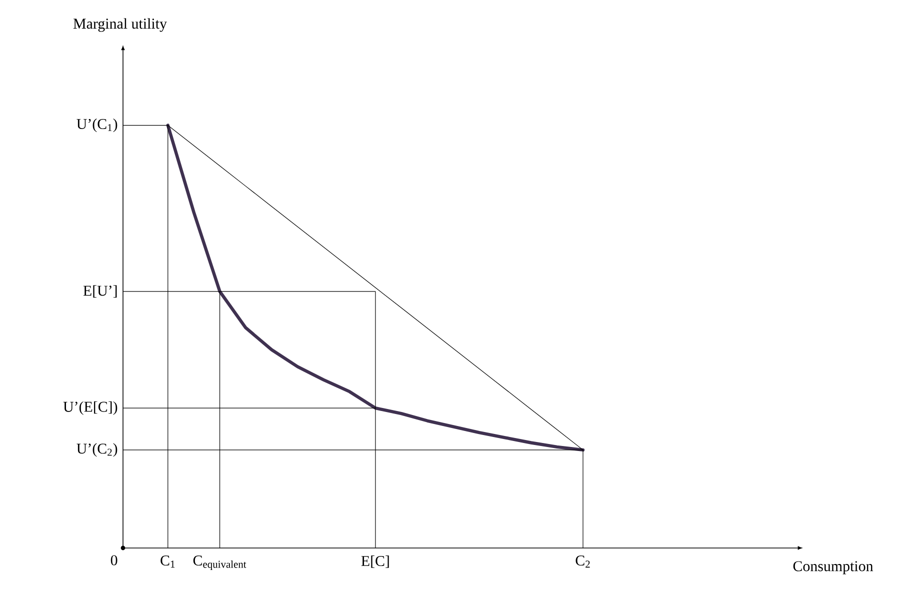 This screenshot has width=903, height=595. What do you see at coordinates (167, 562) in the screenshot?
I see `x-tick-label: C$_{1}$` at bounding box center [167, 562].